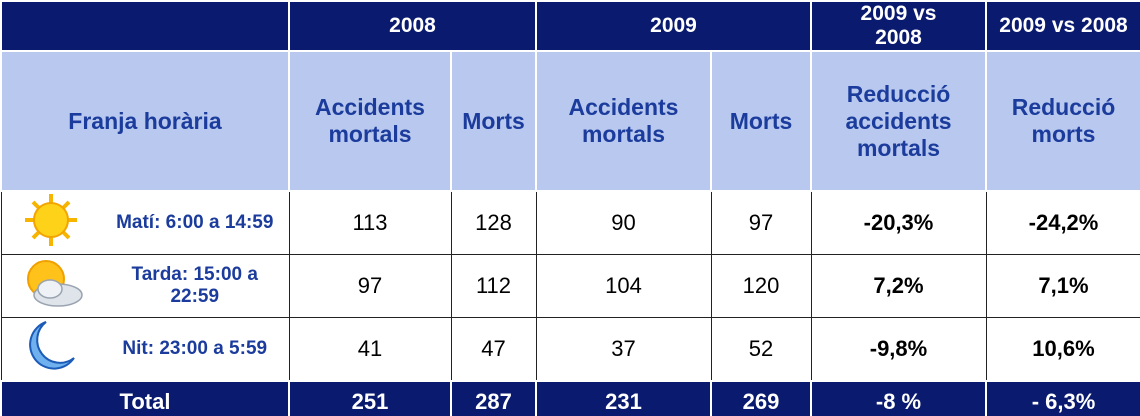 This screenshot has width=1140, height=416. What do you see at coordinates (673, 26) in the screenshot?
I see `header-cell: 2009` at bounding box center [673, 26].